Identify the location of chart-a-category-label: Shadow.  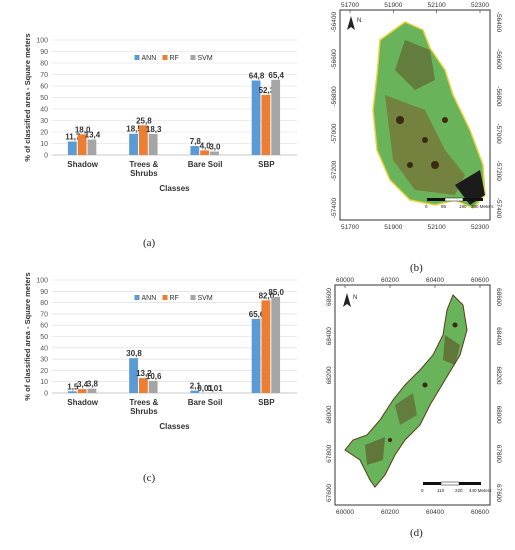
(82, 164).